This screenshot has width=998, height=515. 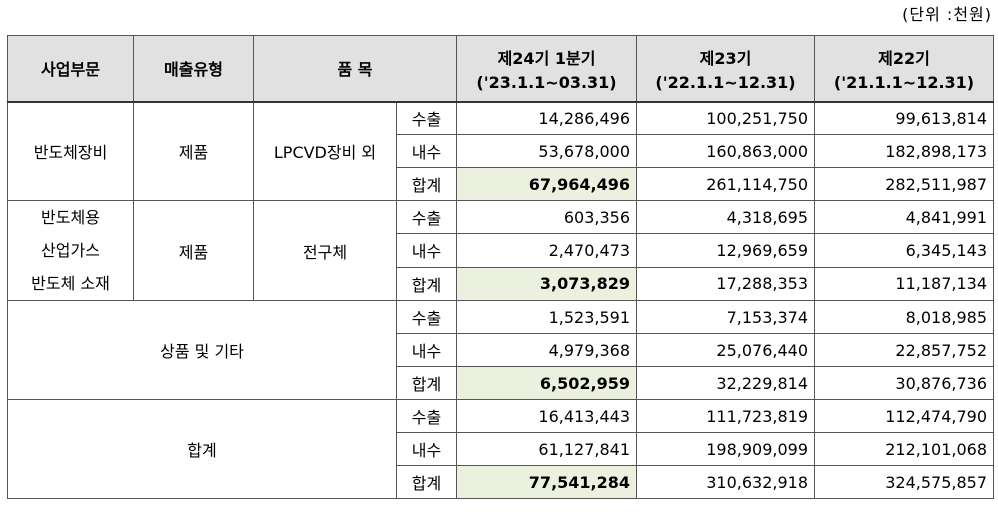 What do you see at coordinates (726, 85) in the screenshot?
I see `header-period-2-range: ('22.1.1~12.31)` at bounding box center [726, 85].